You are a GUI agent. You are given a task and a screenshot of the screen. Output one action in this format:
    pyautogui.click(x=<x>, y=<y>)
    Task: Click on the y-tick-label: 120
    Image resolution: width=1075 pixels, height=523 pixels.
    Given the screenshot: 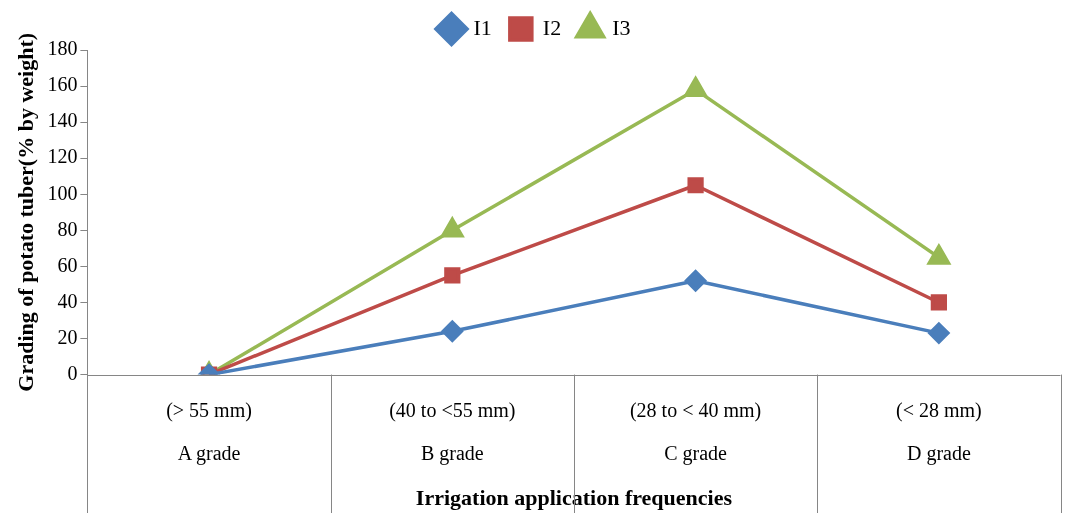 What is the action you would take?
    pyautogui.click(x=62, y=156)
    